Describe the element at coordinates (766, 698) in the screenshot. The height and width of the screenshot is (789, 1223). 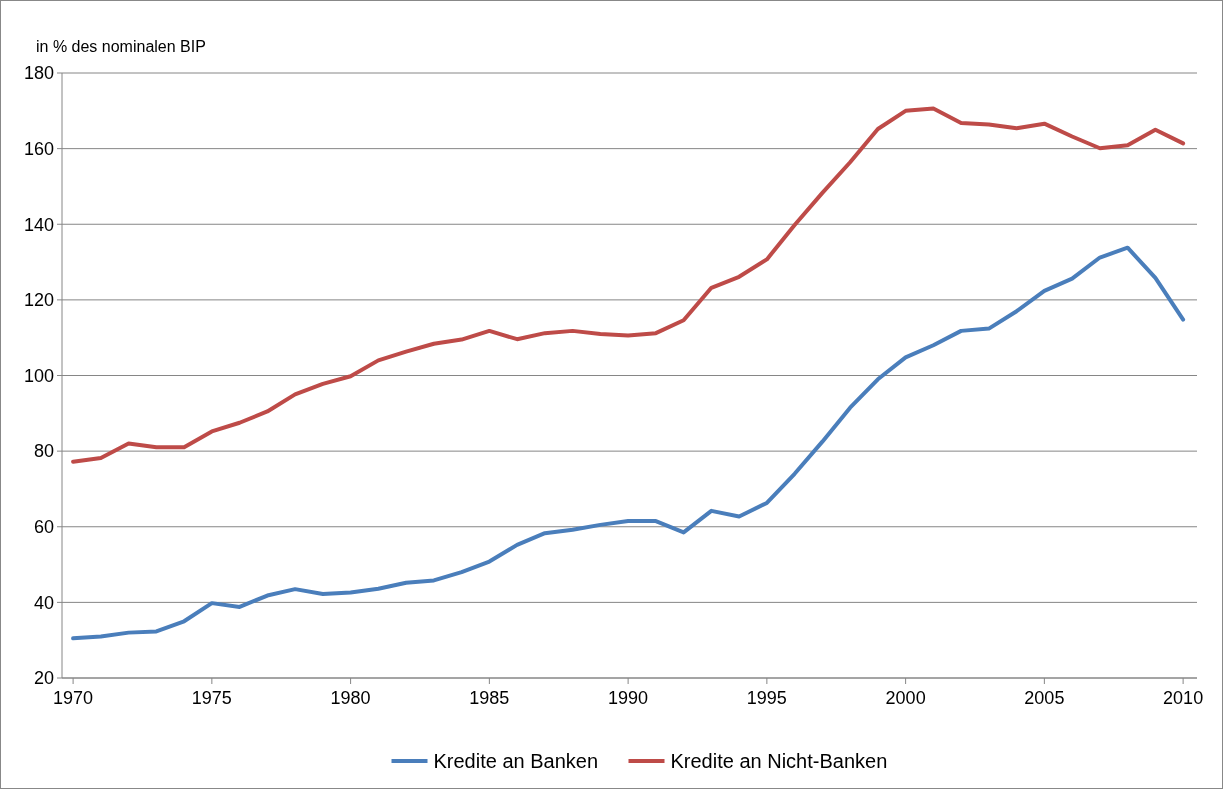
I see `x-tick-label: 1995` at that location.